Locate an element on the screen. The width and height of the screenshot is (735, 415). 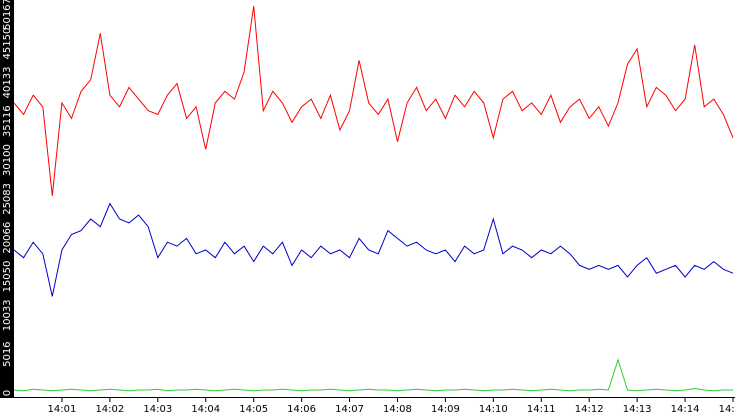
x-tick-label: 14:04 is located at coordinates (205, 409).